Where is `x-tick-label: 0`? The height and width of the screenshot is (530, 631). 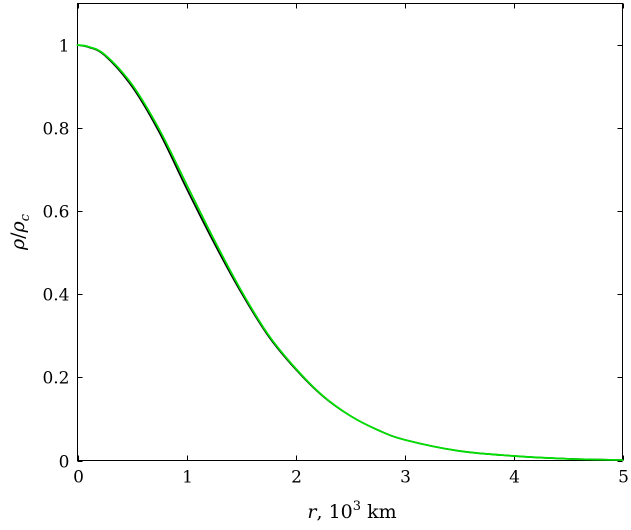
x-tick-label: 0 is located at coordinates (78, 478).